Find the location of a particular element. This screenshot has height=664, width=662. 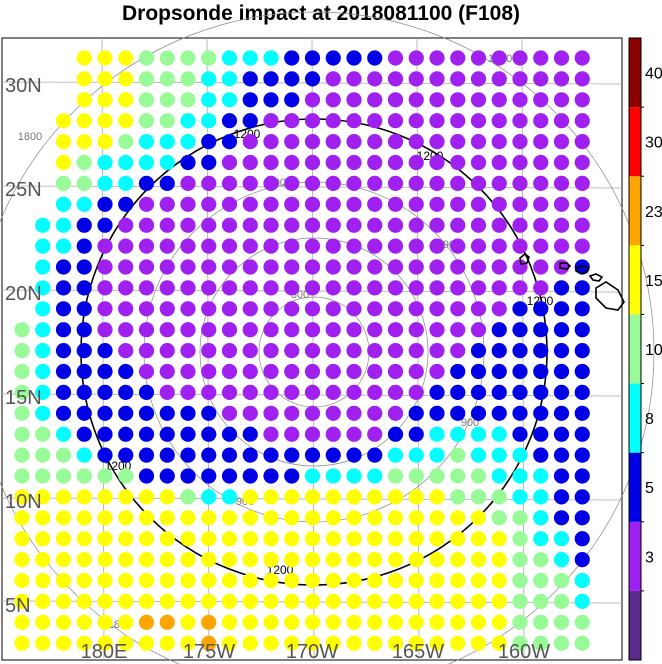

colorbar-label: 5 is located at coordinates (649, 488).